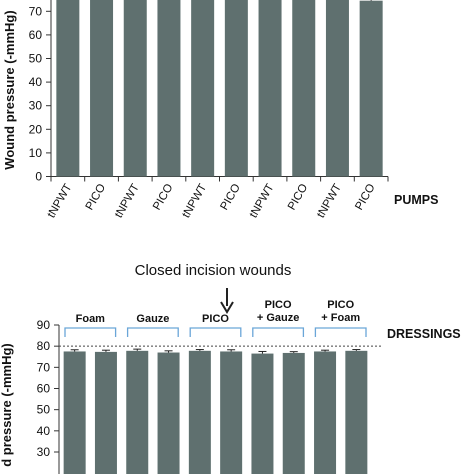  What do you see at coordinates (424, 334) in the screenshot?
I see `row-label-dressings: DRESSINGS` at bounding box center [424, 334].